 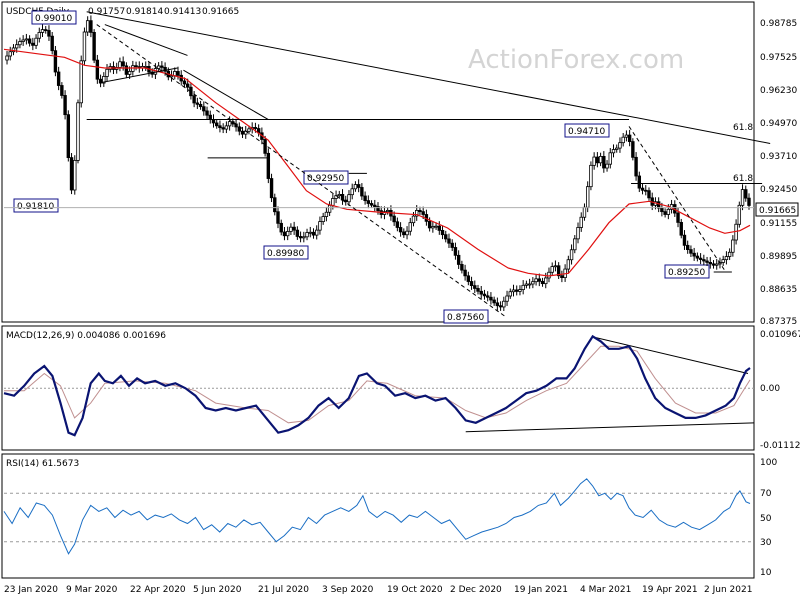 What do you see at coordinates (778, 91) in the screenshot?
I see `y-tick-label: 0.96230` at bounding box center [778, 91].